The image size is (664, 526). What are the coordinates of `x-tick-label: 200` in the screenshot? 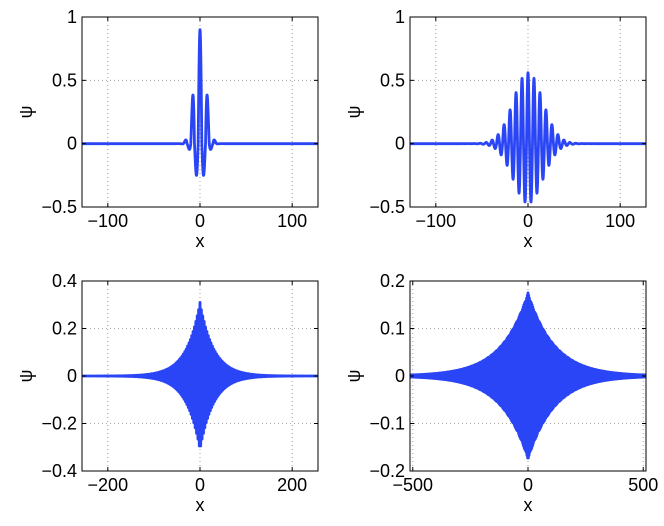 It's located at (292, 485).